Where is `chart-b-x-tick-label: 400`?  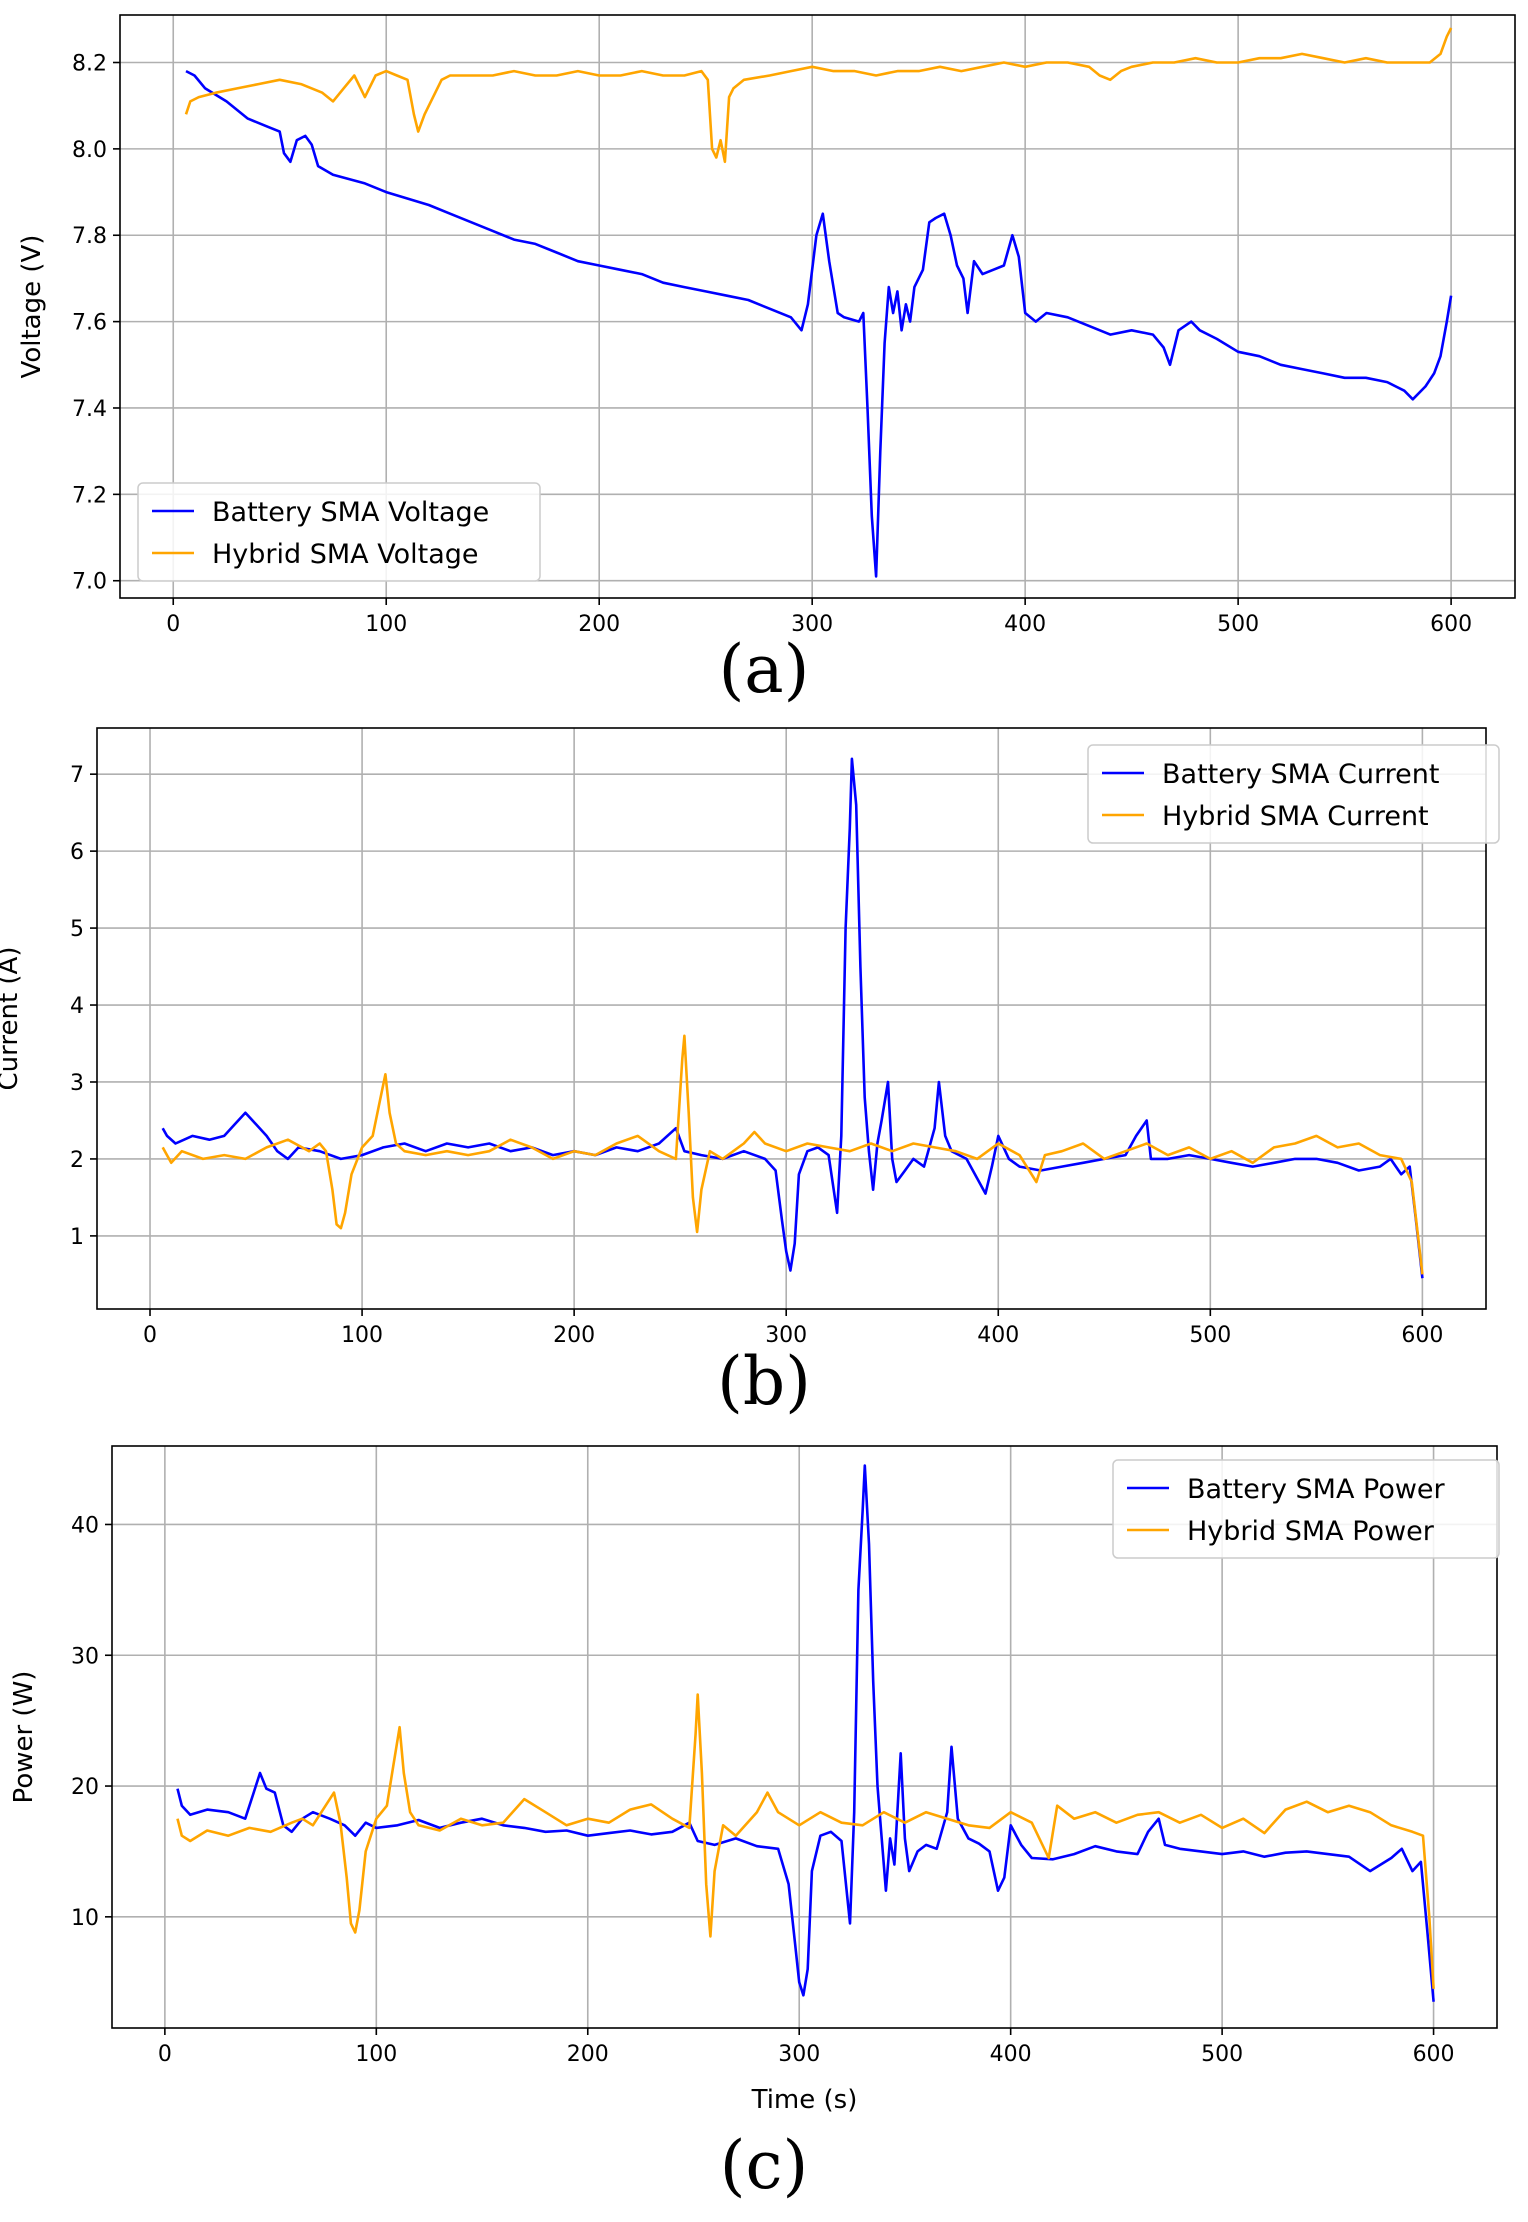 chart-b-x-tick-label: 400 is located at coordinates (998, 1335).